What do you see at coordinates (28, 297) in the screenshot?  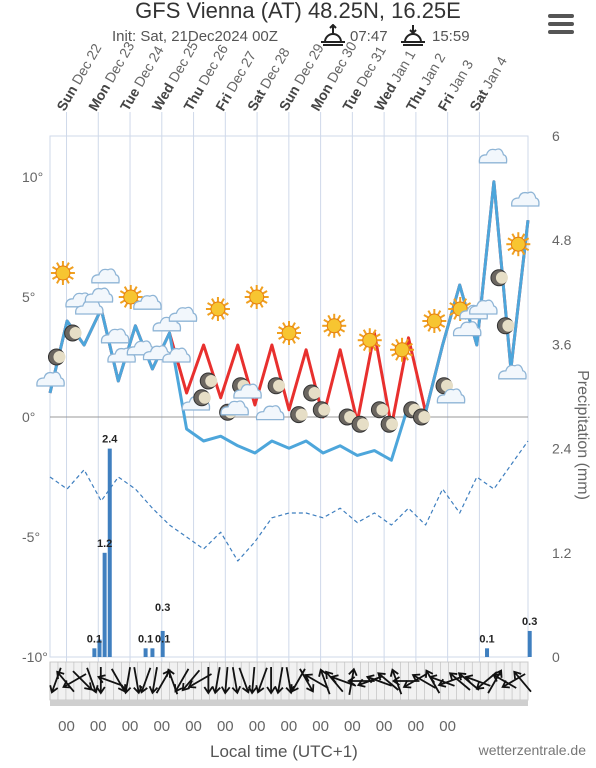 I see `y-tick-label: 5°` at bounding box center [28, 297].